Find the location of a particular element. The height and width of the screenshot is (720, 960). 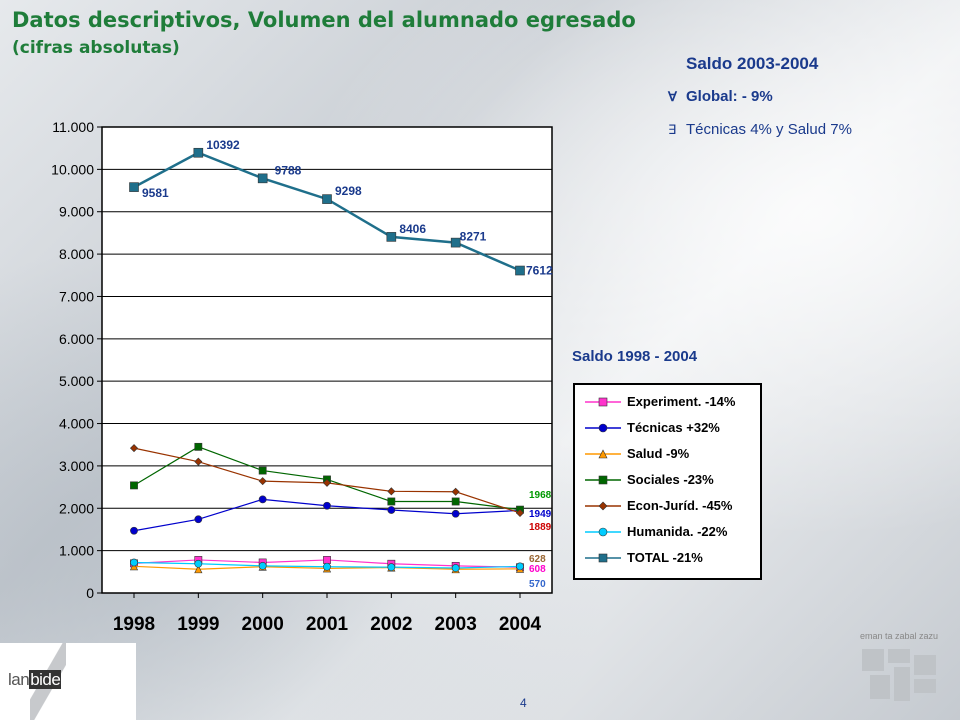

lanbide-logo: lanbide is located at coordinates (35, 680).